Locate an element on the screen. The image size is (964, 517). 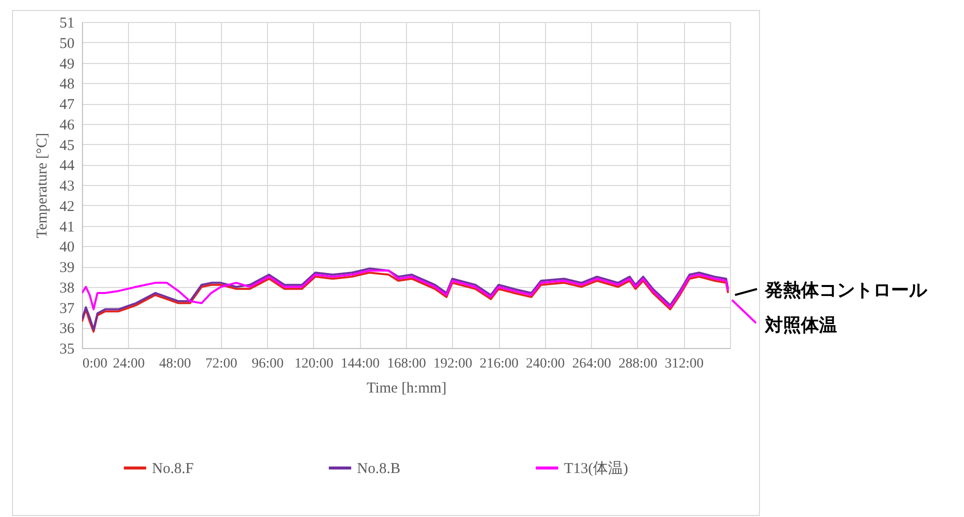
x-axis-title: Time [h:mm] is located at coordinates (406, 388).